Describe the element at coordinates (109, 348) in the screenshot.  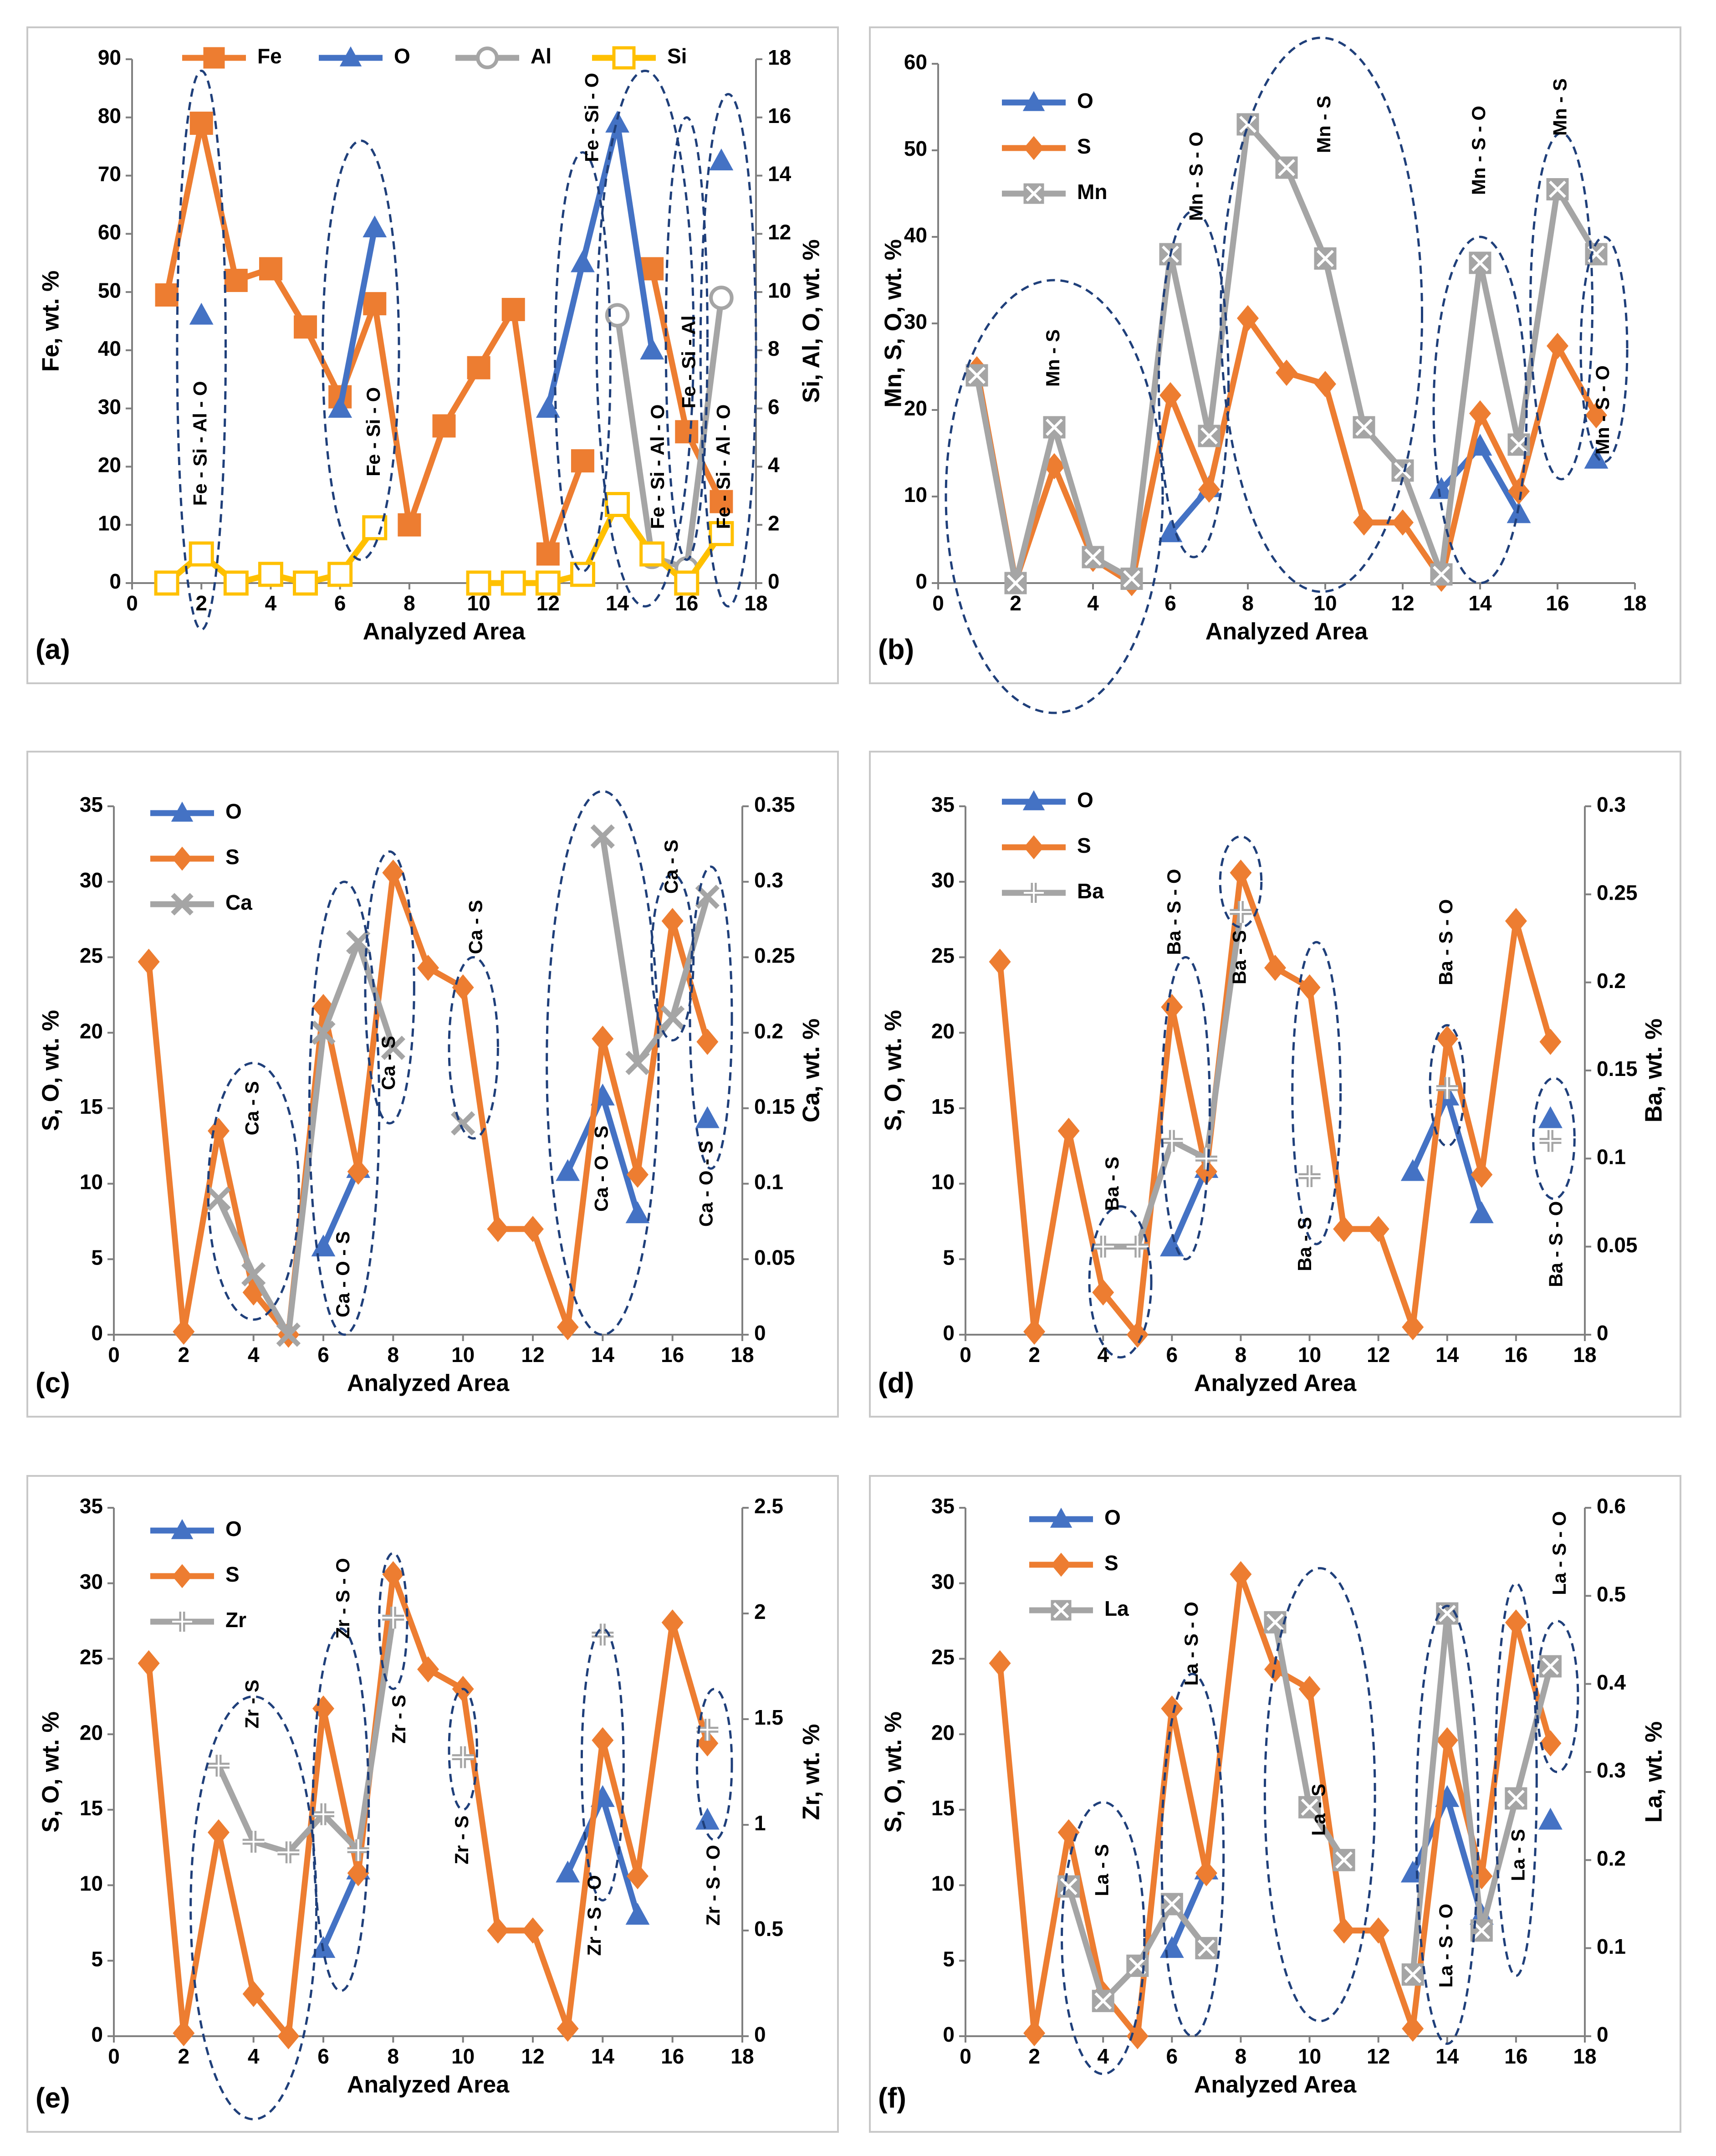
I see `y-tick-label: 40` at that location.